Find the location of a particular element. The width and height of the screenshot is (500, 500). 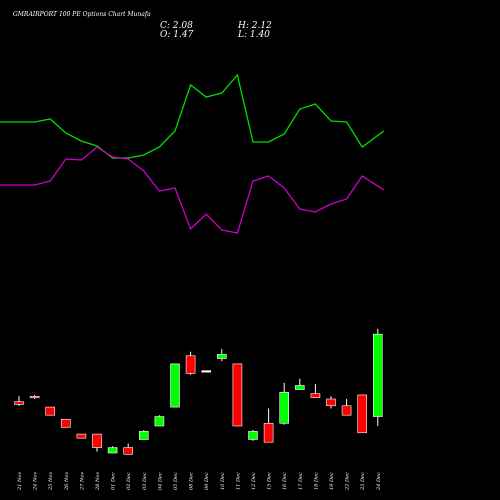

x-tick-label: 05 Dec is located at coordinates (176, 481).